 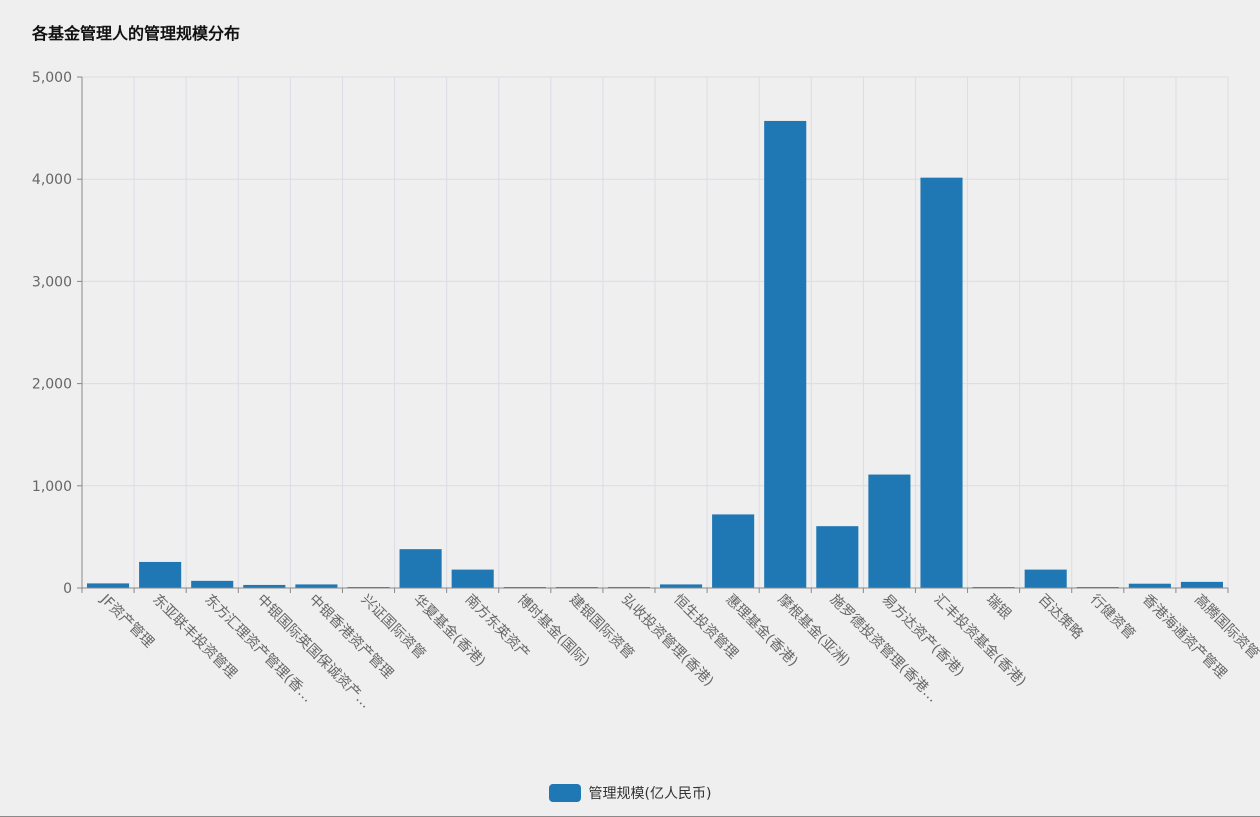 What do you see at coordinates (667, 641) in the screenshot?
I see `x-tick-label: 弘收投资管理(香港)` at bounding box center [667, 641].